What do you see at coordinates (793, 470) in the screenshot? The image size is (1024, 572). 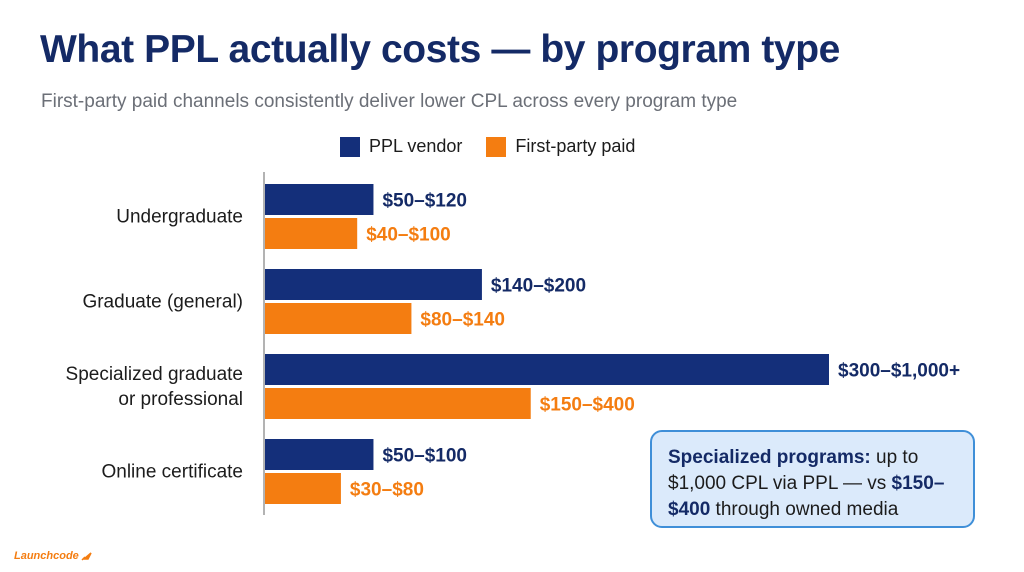 I see `callout-text-1: up to $1,000 CPL via PPL — vs` at bounding box center [793, 470].